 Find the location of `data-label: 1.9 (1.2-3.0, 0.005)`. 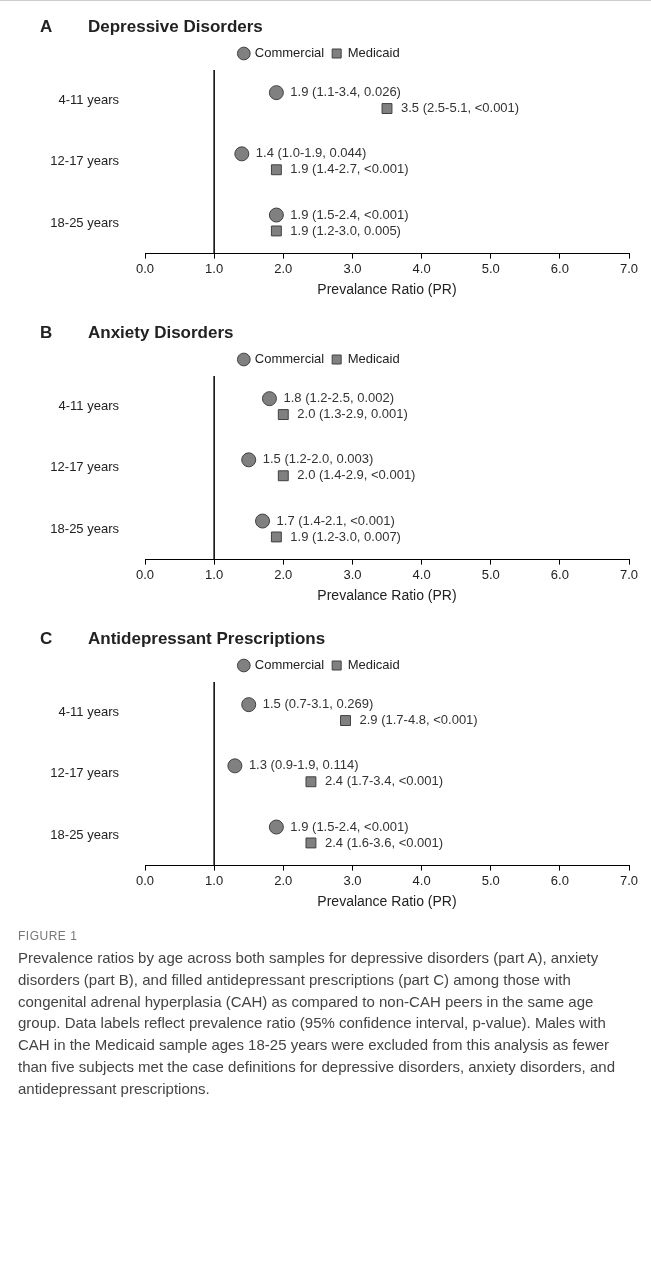

data-label: 1.9 (1.2-3.0, 0.005) is located at coordinates (345, 230).